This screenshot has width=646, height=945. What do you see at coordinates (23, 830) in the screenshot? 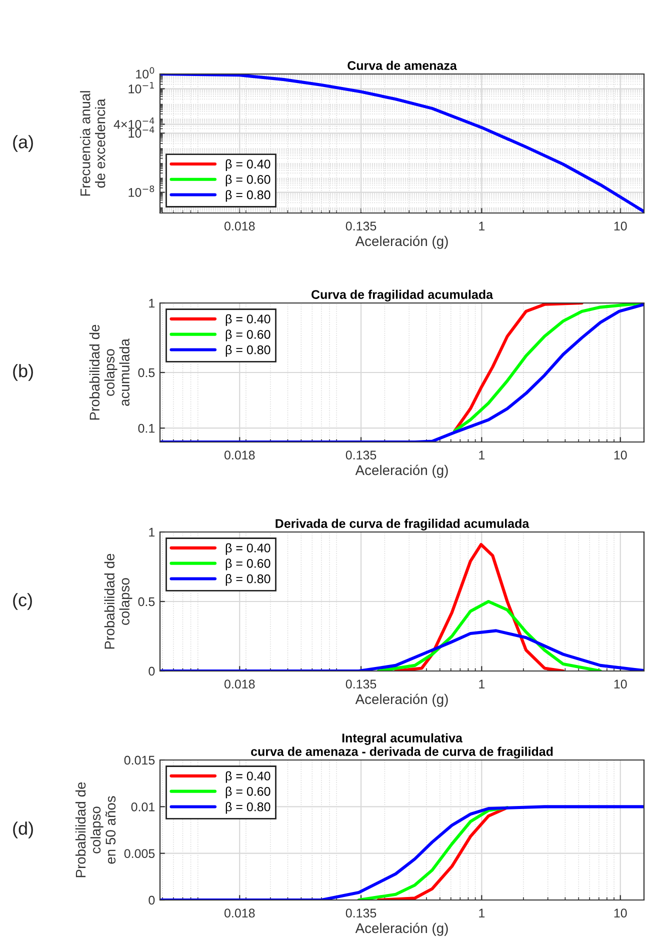
I see `text: (d)` at bounding box center [23, 830].